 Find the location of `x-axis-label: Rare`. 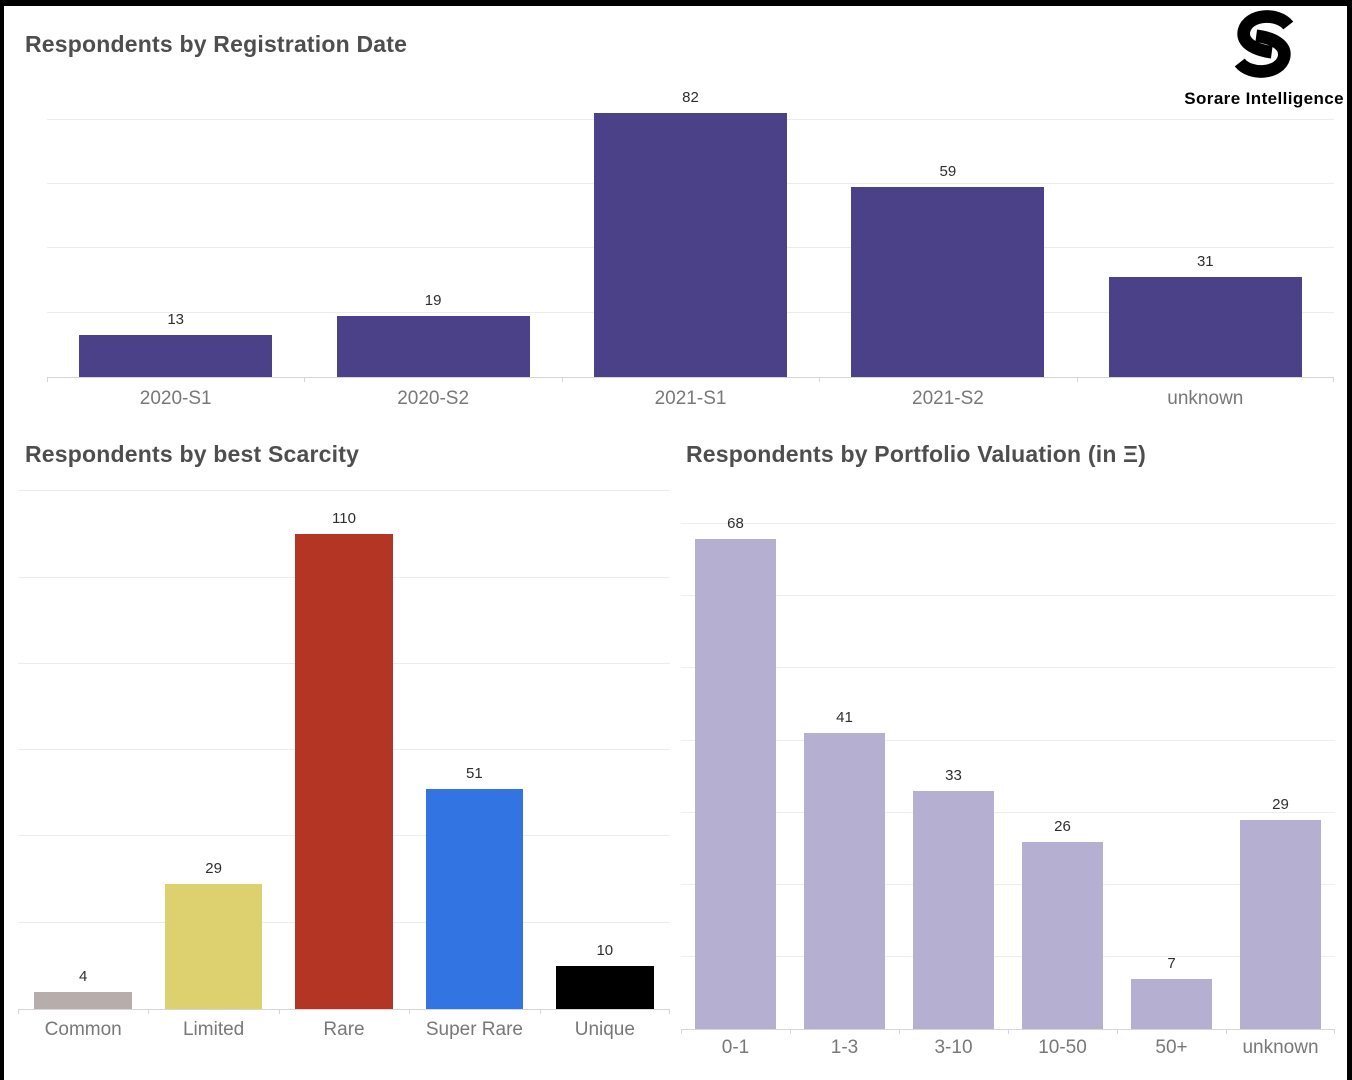

x-axis-label: Rare is located at coordinates (344, 1029).